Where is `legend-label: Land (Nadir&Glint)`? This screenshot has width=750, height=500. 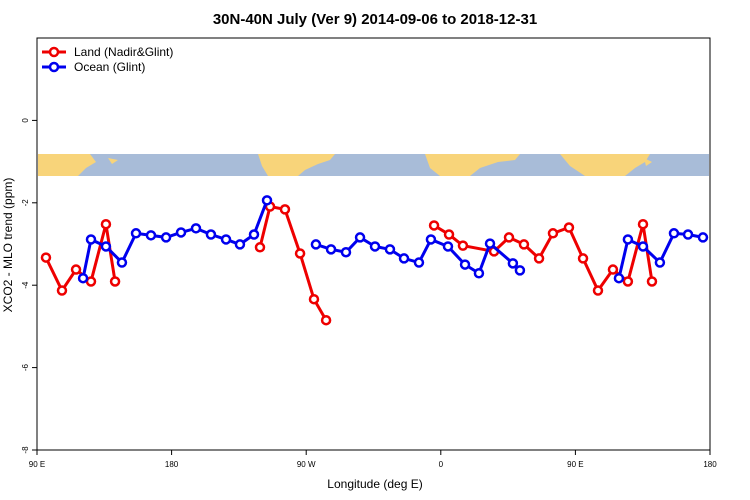 legend-label: Land (Nadir&Glint) is located at coordinates (123, 52).